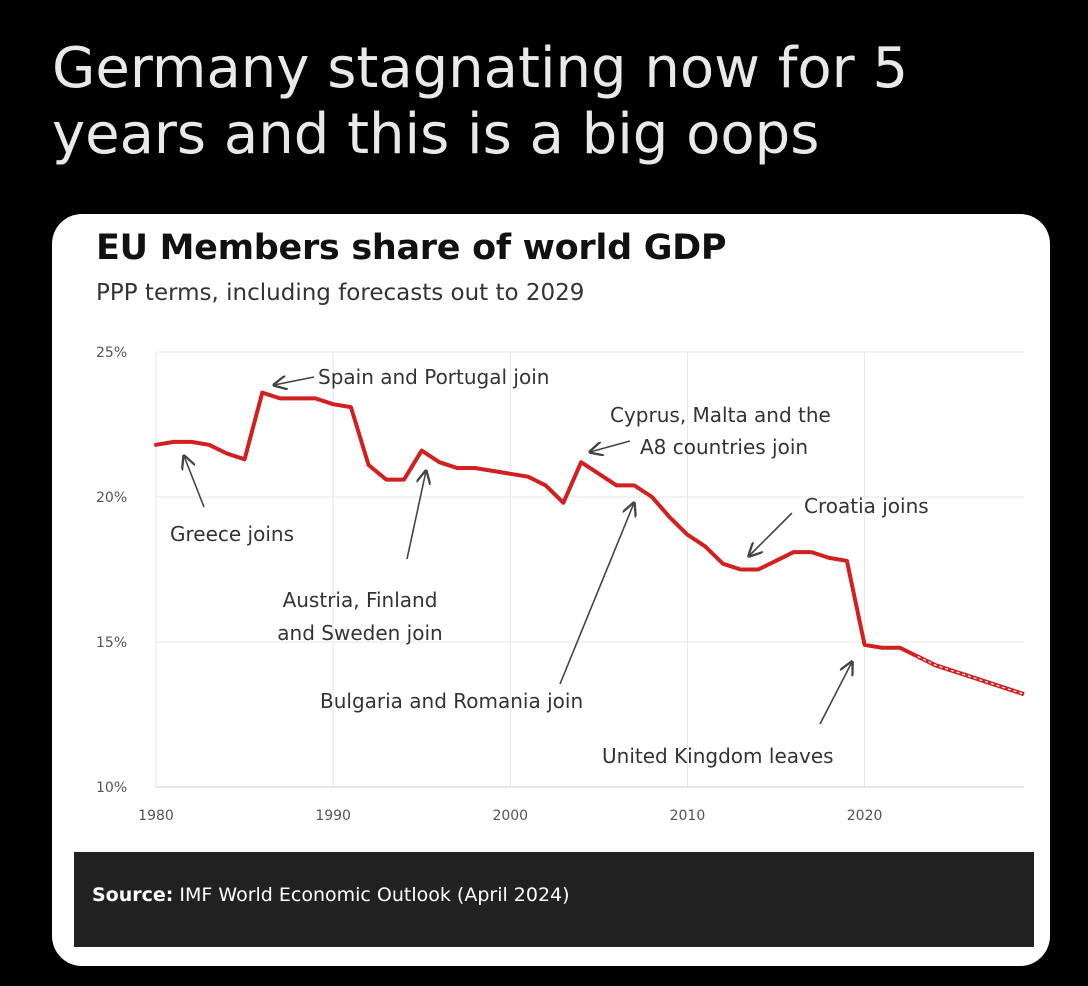 This screenshot has width=1088, height=986. What do you see at coordinates (111, 643) in the screenshot?
I see `y-tick-label: 15%` at bounding box center [111, 643].